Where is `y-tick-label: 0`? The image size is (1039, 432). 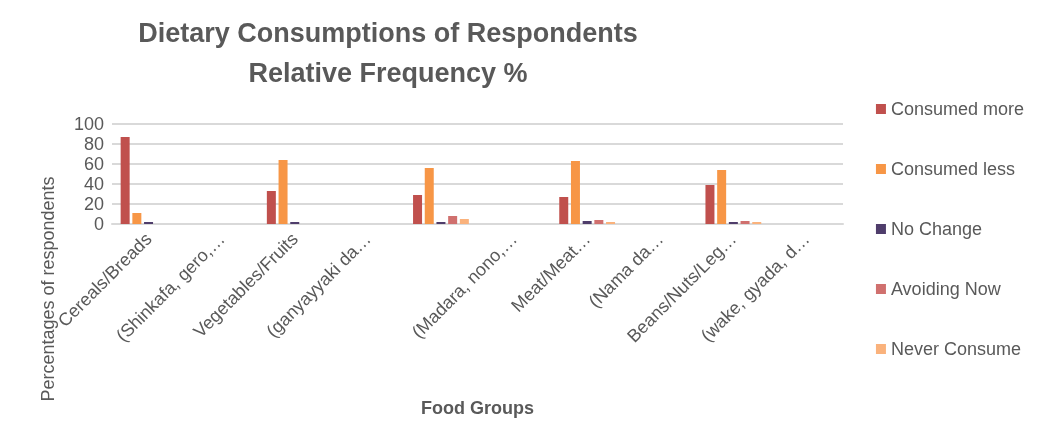 y-tick-label: 0 is located at coordinates (98, 224).